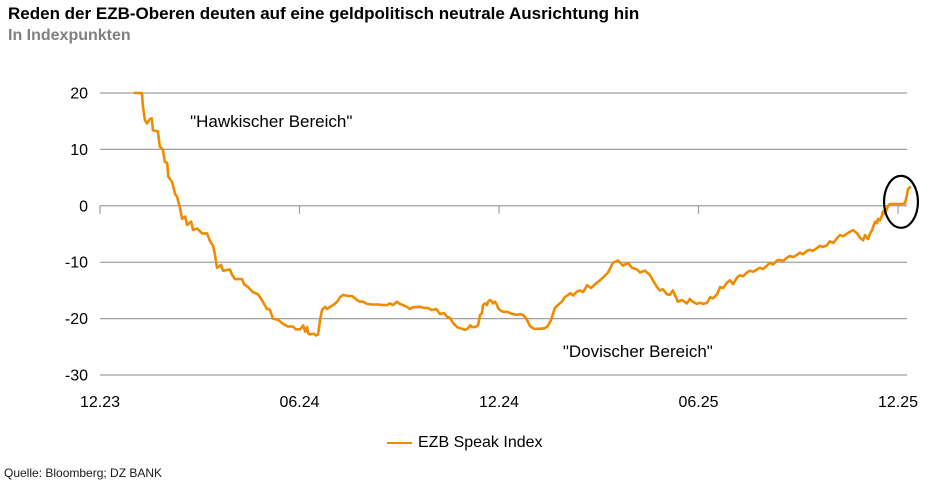  Describe the element at coordinates (76, 319) in the screenshot. I see `y-tick-label--20: -20` at that location.